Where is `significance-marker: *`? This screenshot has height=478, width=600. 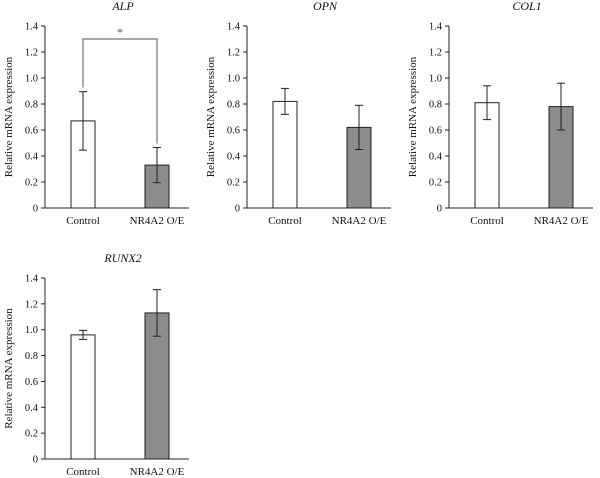 significance-marker: * is located at coordinates (120, 32).